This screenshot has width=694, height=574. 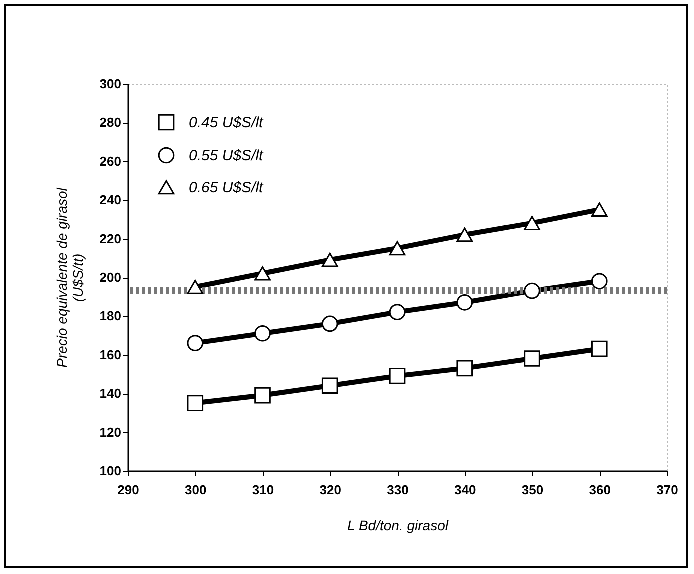 What do you see at coordinates (196, 490) in the screenshot?
I see `x-tick-label: 300` at bounding box center [196, 490].